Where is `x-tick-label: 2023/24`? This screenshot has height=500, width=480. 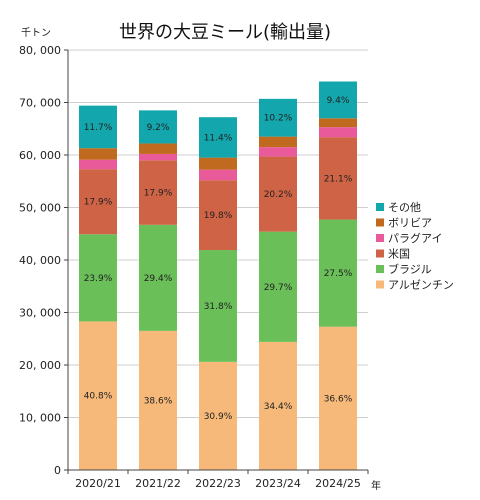
x-tick-label: 2023/24 is located at coordinates (278, 483).